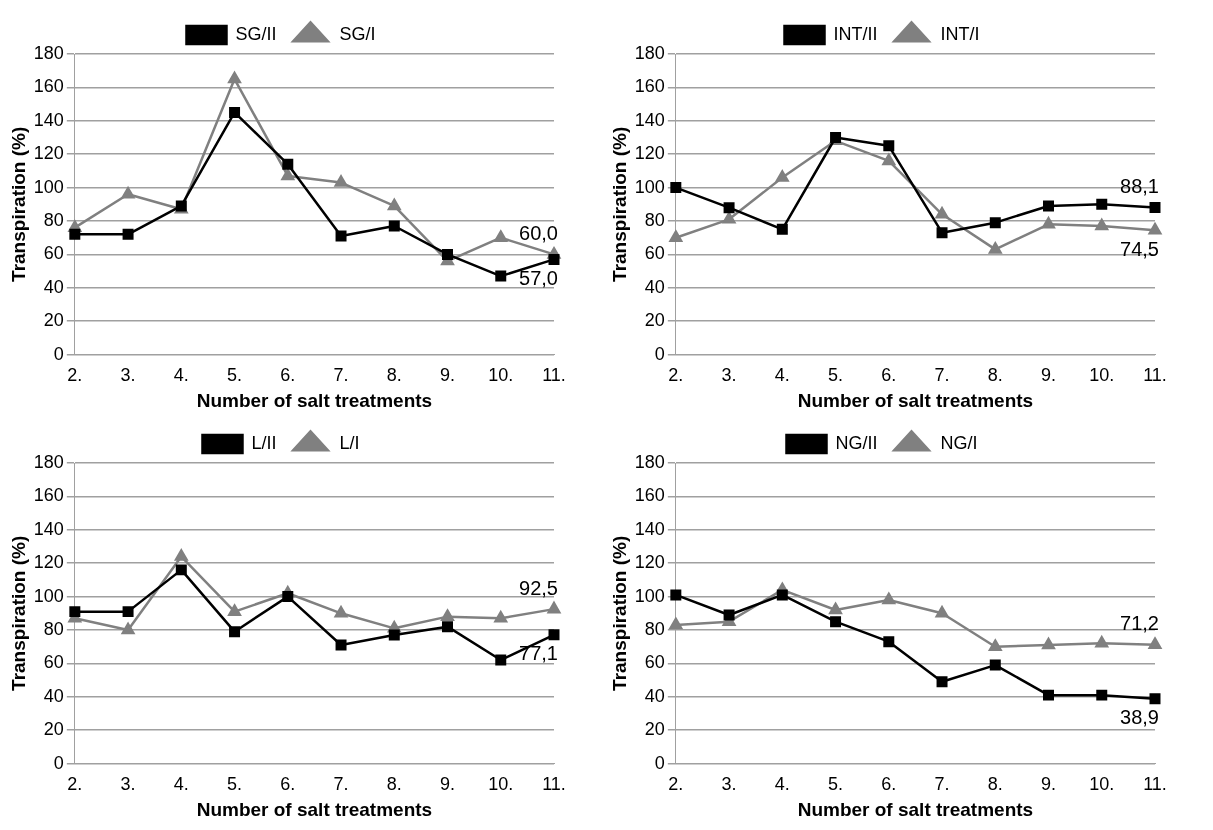 Image resolution: width=1213 pixels, height=830 pixels. What do you see at coordinates (256, 33) in the screenshot?
I see `legend-label: SG/II` at bounding box center [256, 33].